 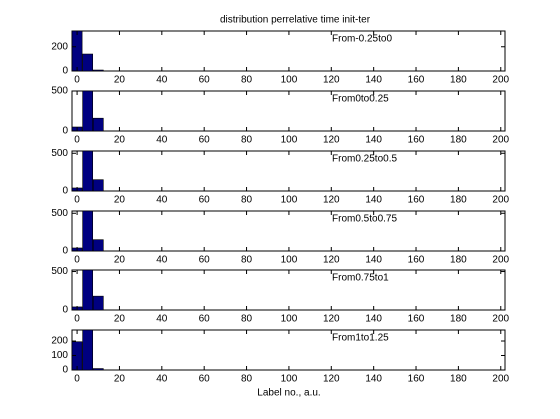 What do you see at coordinates (288, 393) in the screenshot?
I see `x-axis-label: Label no., a.u.` at bounding box center [288, 393].